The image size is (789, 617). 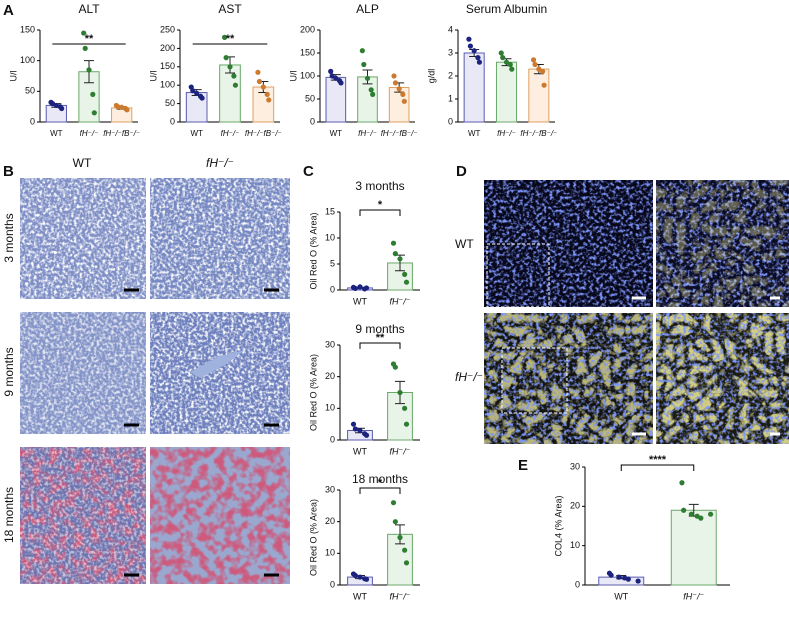 What do you see at coordinates (450, 75) in the screenshot?
I see `y-tick-label: 2` at bounding box center [450, 75].